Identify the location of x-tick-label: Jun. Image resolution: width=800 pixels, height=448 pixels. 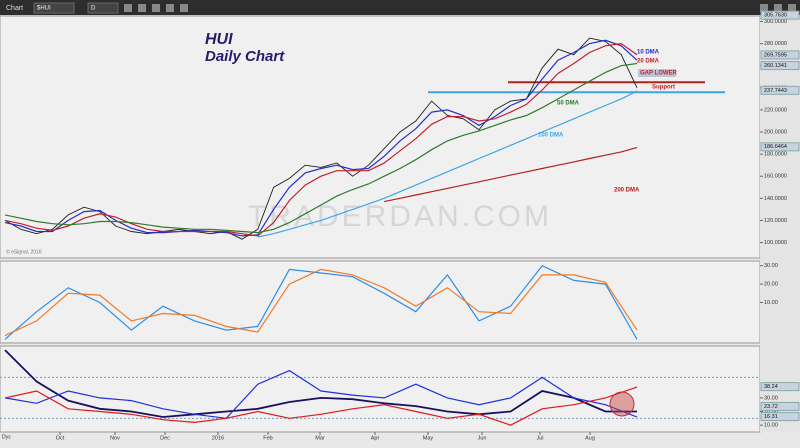
(482, 438).